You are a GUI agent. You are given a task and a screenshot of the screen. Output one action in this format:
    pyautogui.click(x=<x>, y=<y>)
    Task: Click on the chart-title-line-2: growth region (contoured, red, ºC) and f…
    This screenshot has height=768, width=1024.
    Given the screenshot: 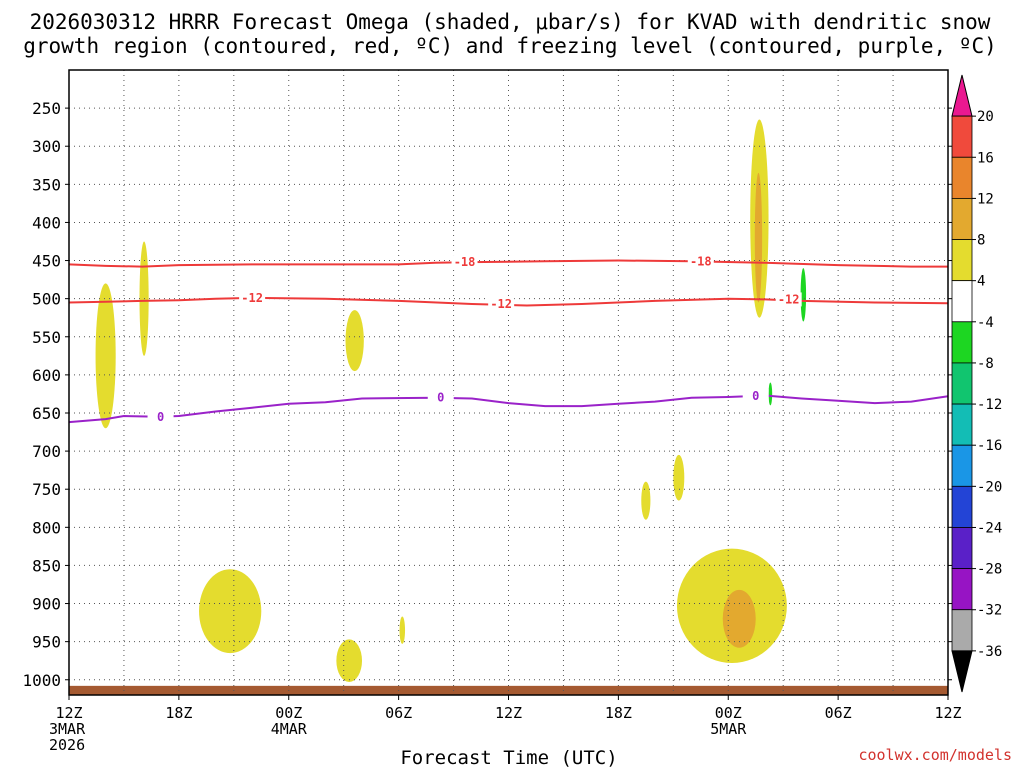 What is the action you would take?
    pyautogui.click(x=510, y=46)
    